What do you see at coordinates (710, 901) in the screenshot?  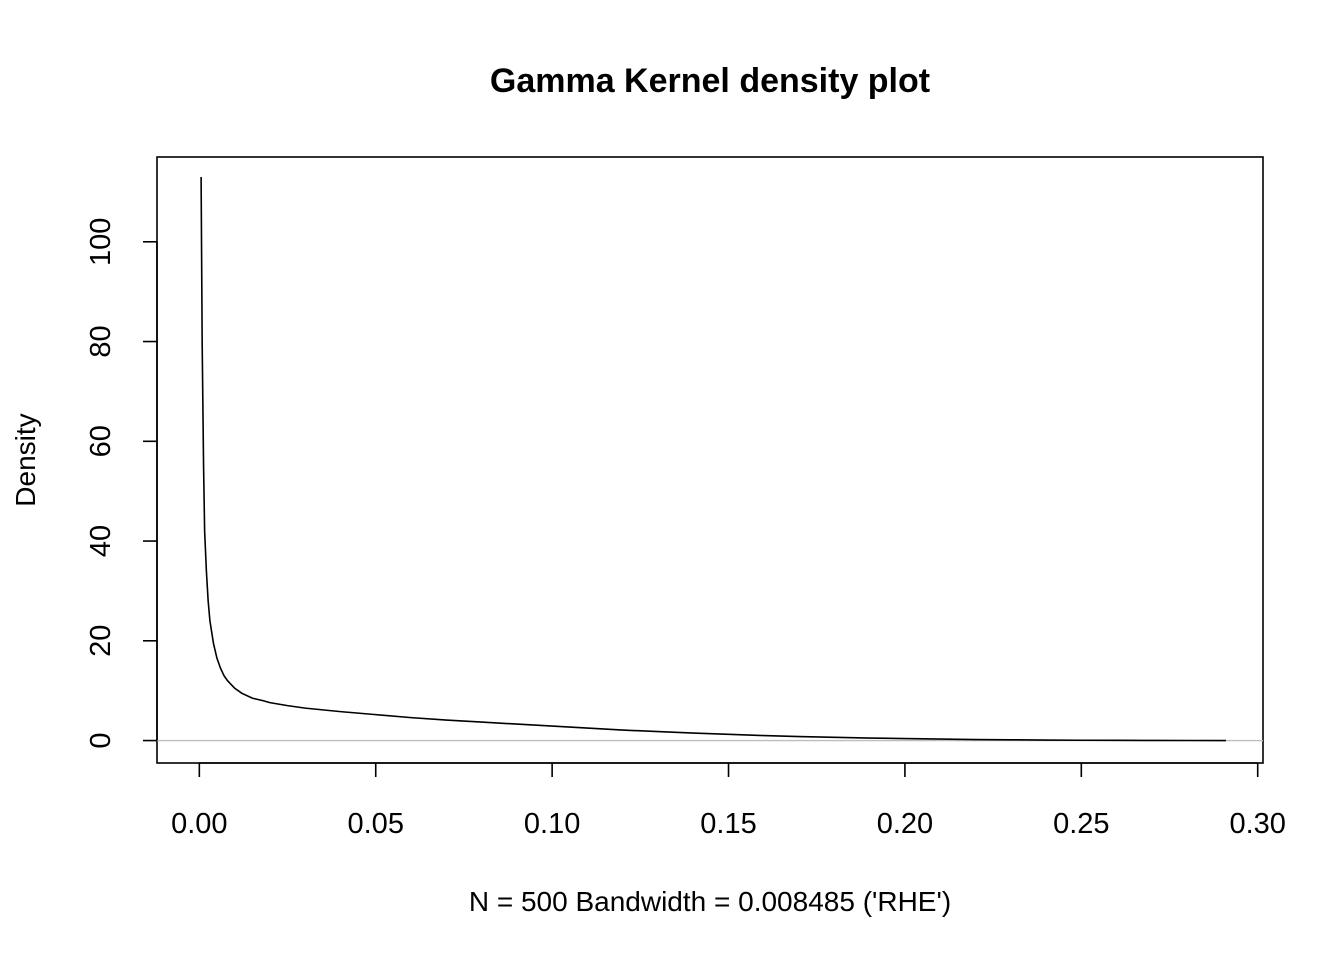 I see `x-axis-label: N = 500 Bandwidth = 0.008485 ('RHE')` at bounding box center [710, 901].